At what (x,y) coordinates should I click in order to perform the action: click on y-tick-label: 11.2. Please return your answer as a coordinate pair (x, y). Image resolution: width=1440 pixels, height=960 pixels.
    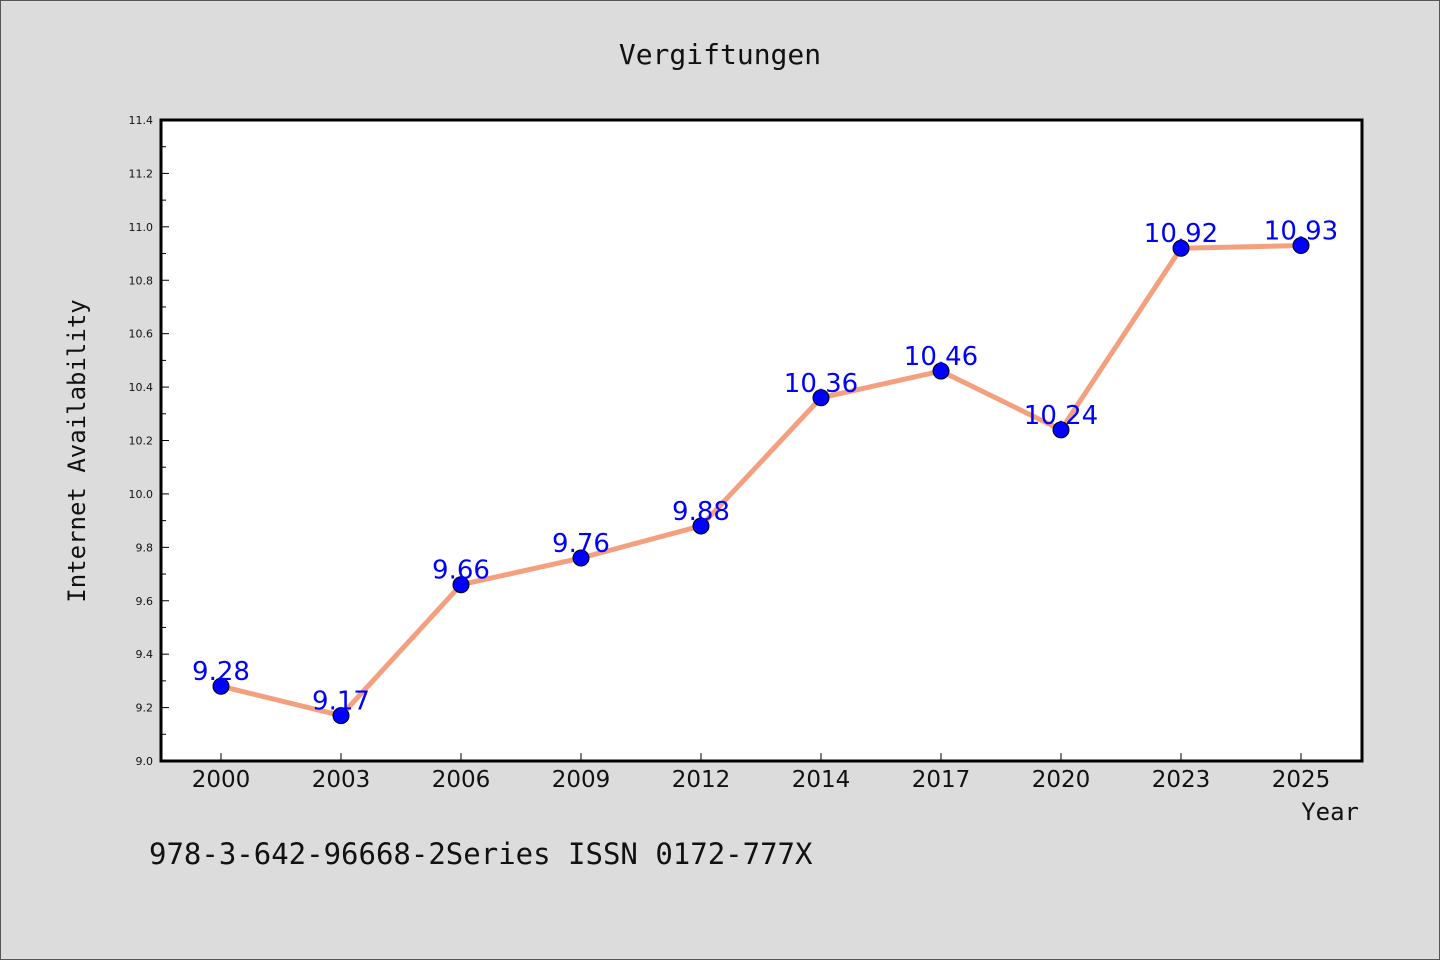
    Looking at the image, I should click on (141, 173).